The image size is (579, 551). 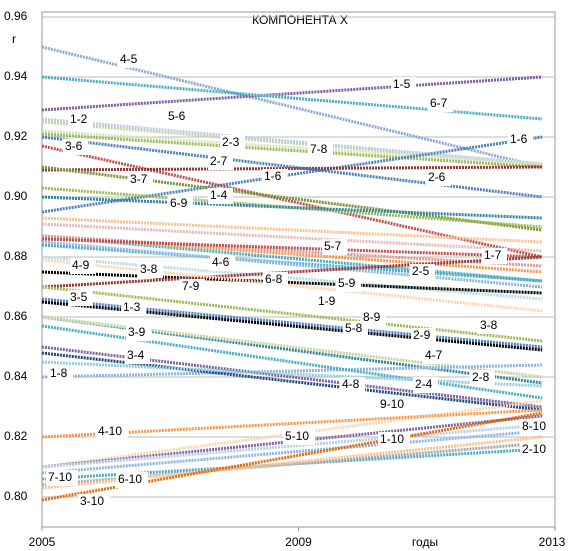 I want to click on y-tick-label: 0.96, so click(x=16, y=16).